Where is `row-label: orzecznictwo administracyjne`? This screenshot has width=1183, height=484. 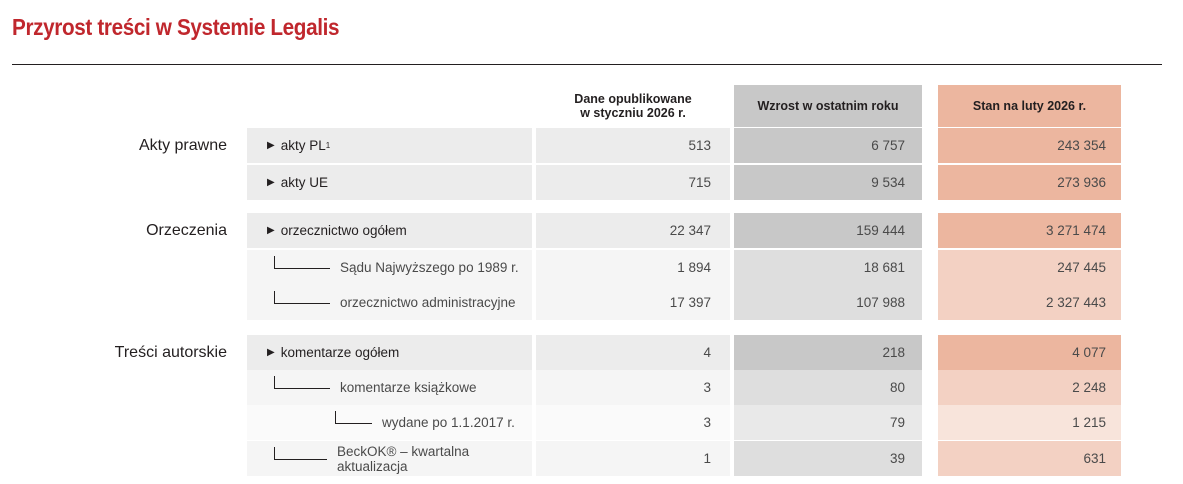 row-label: orzecznictwo administracyjne is located at coordinates (389, 302).